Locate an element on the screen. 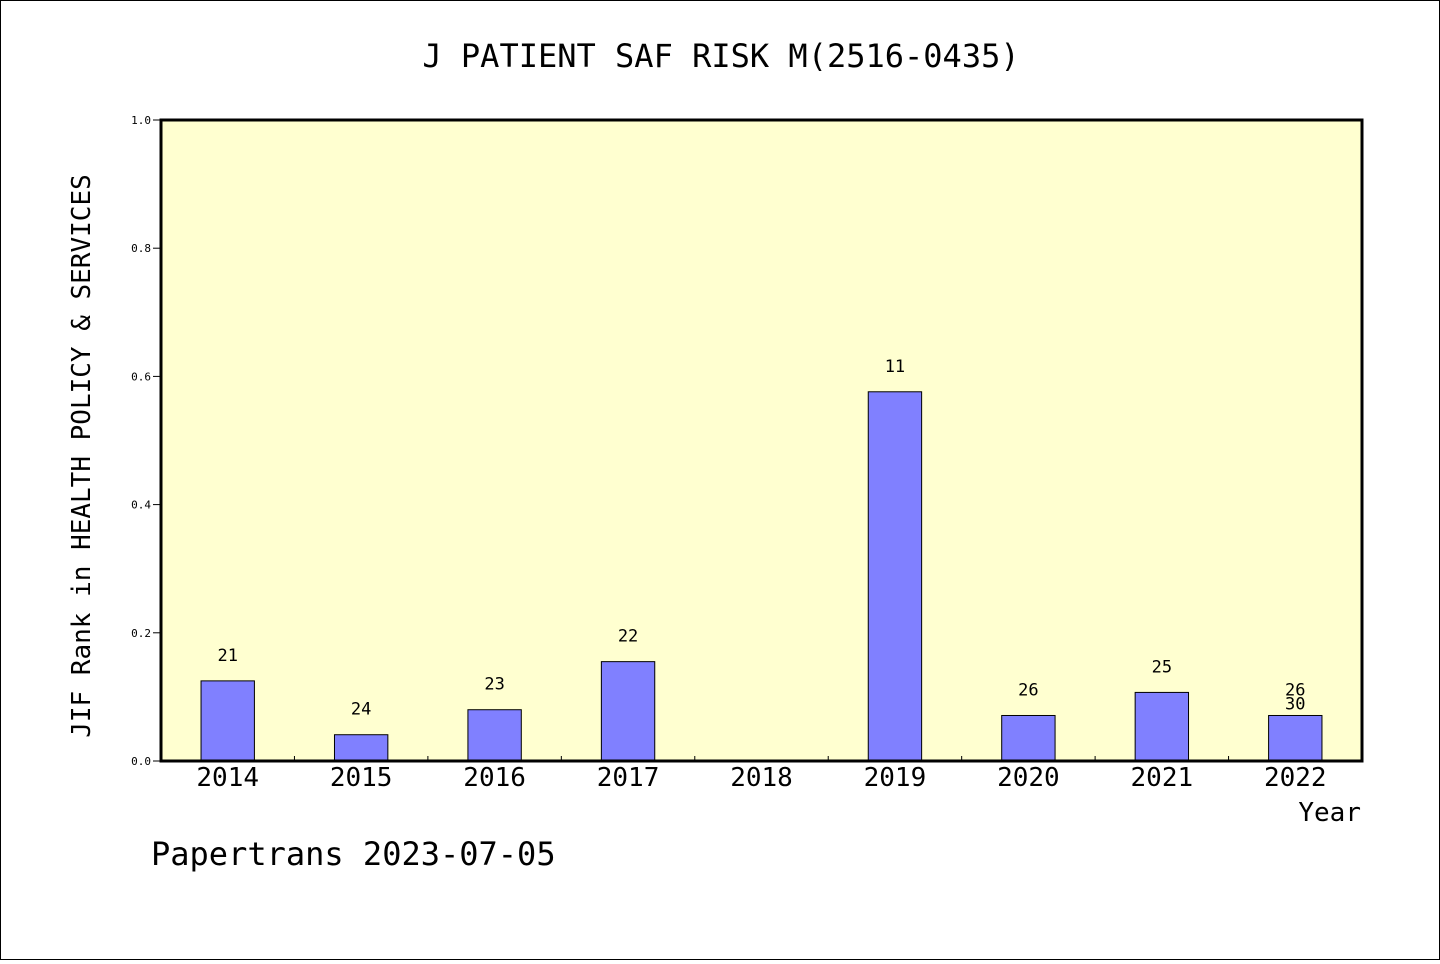  y-tick-label-1.0: 1.0 is located at coordinates (141, 120).